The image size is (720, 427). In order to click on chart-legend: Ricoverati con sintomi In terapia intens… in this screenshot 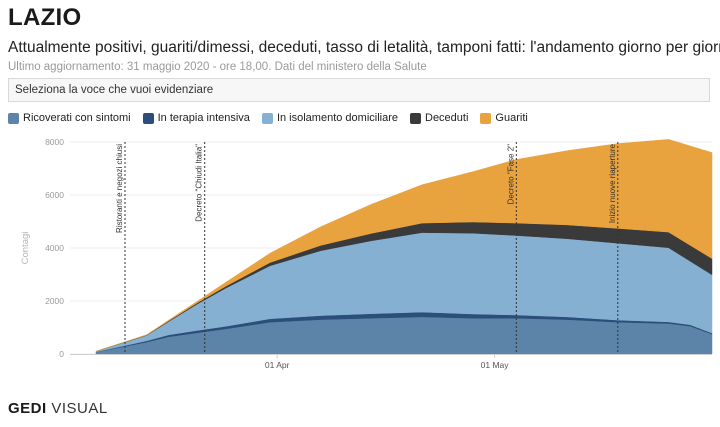, I will do `click(274, 118)`.